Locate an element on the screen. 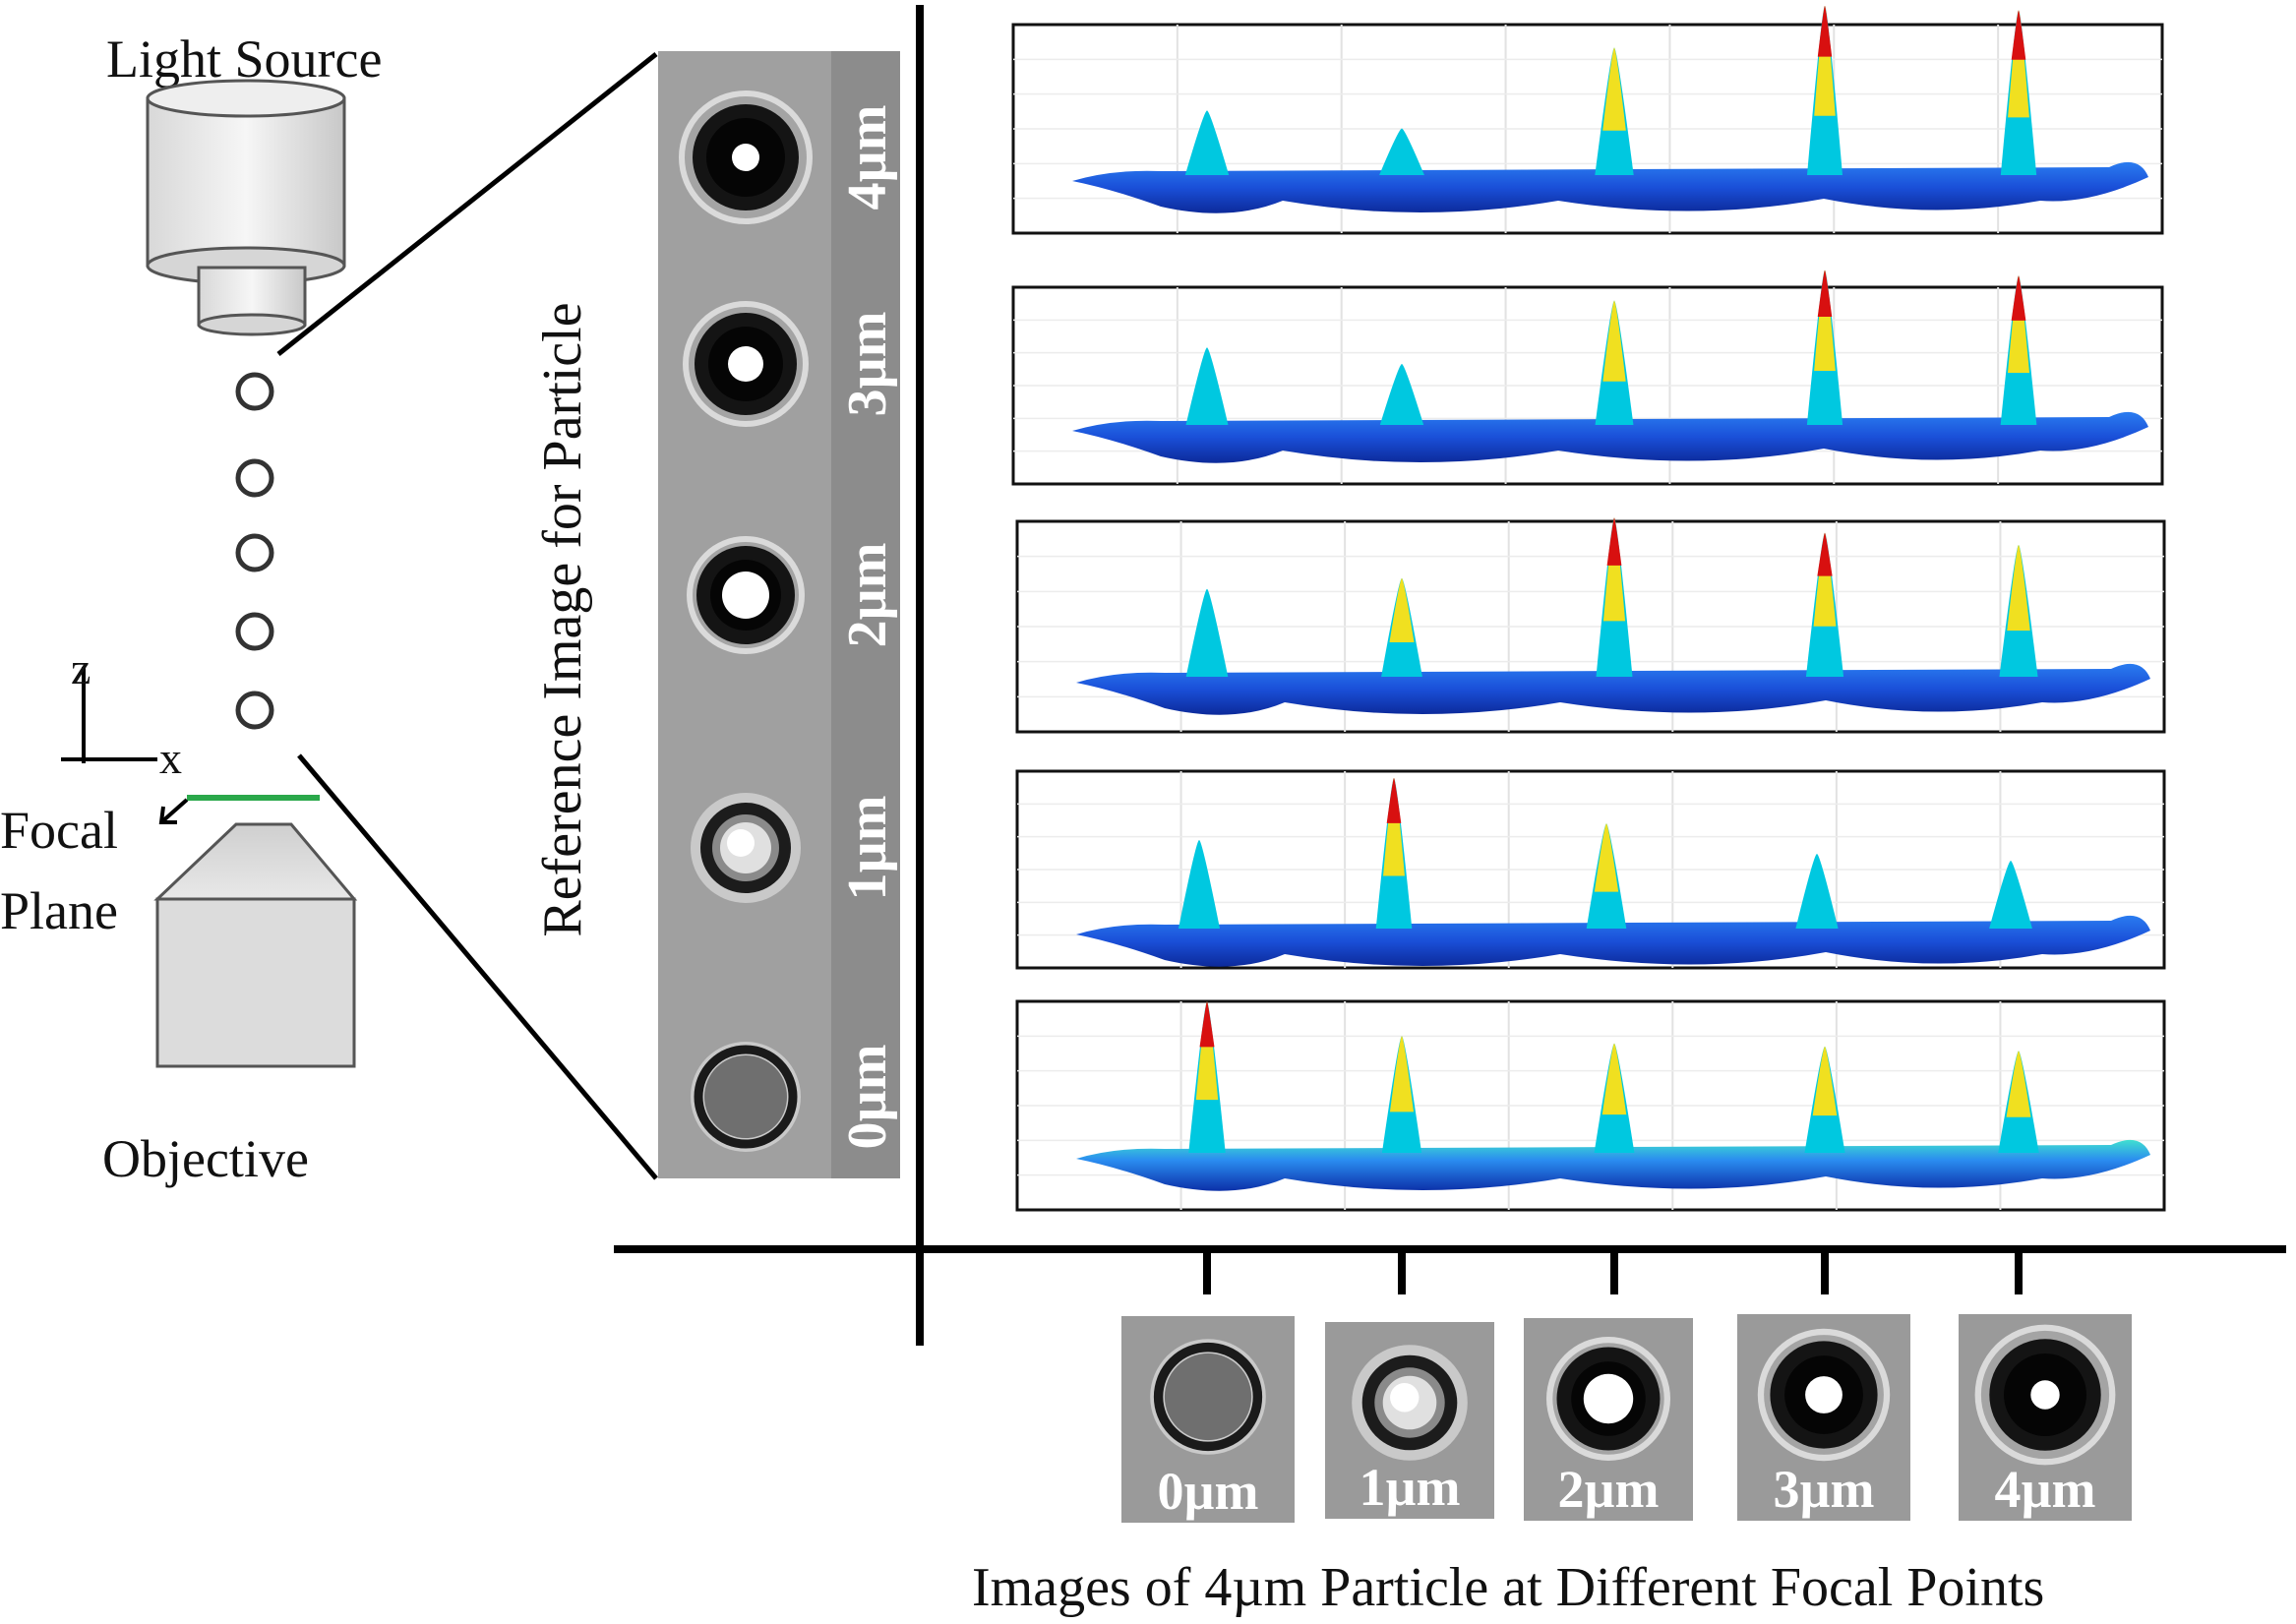  focal-image-label: 2µm is located at coordinates (1608, 1489).